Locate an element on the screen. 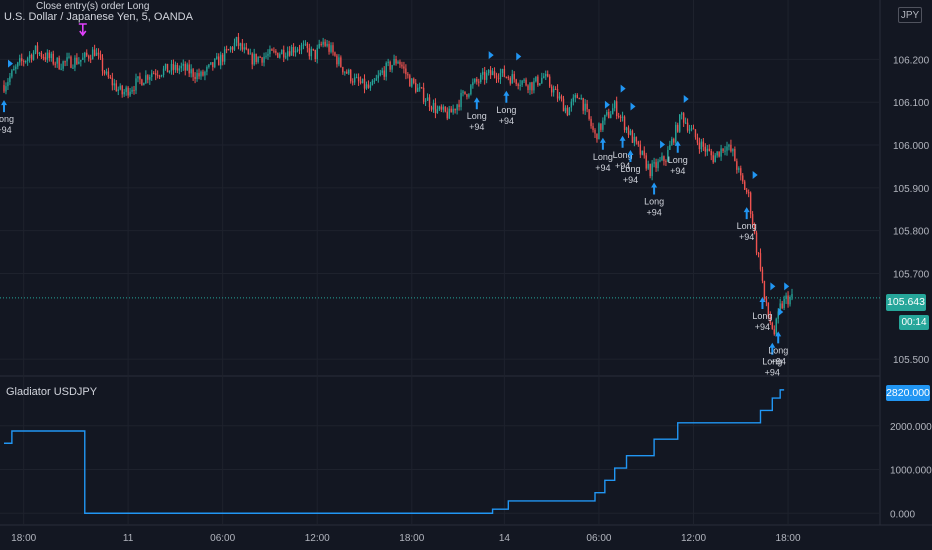 The height and width of the screenshot is (550, 932). long-exit-marker-icon is located at coordinates (755, 175).